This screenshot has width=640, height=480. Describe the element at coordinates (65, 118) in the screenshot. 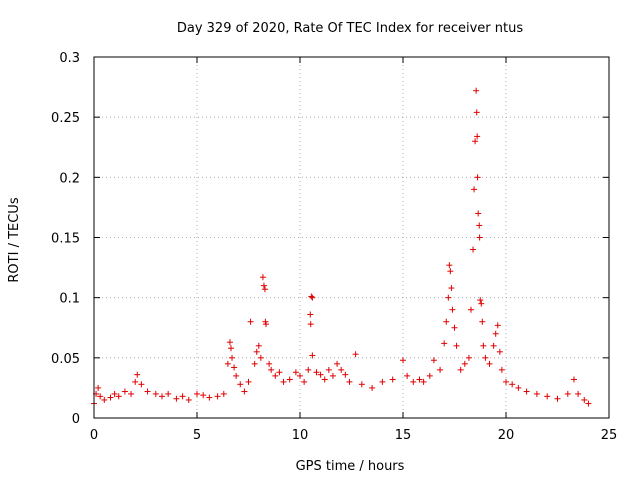

I see `y-tick-label: 0.25` at that location.